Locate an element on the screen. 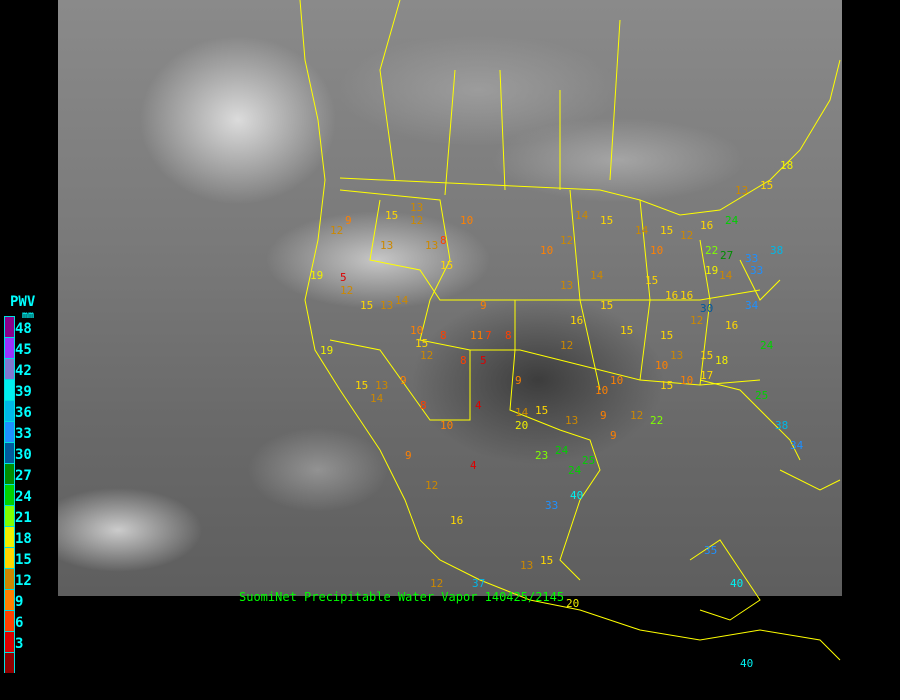  legend-unit: mm is located at coordinates (28, 315).